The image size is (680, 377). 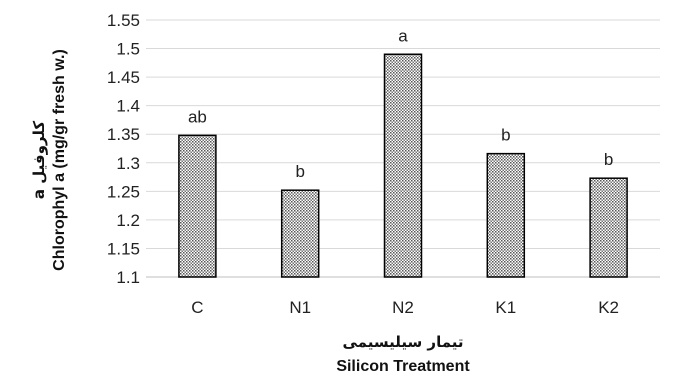 What do you see at coordinates (608, 307) in the screenshot?
I see `x-tick-label: K2` at bounding box center [608, 307].